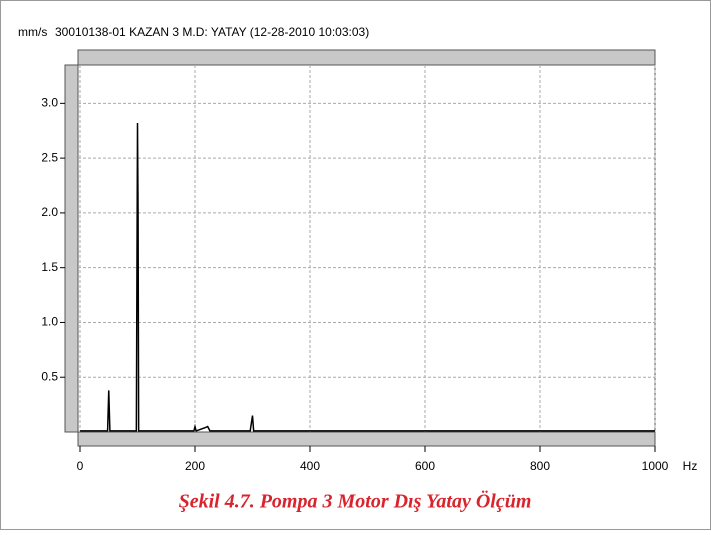 The height and width of the screenshot is (535, 711). What do you see at coordinates (690, 466) in the screenshot?
I see `x-unit: Hz` at bounding box center [690, 466].